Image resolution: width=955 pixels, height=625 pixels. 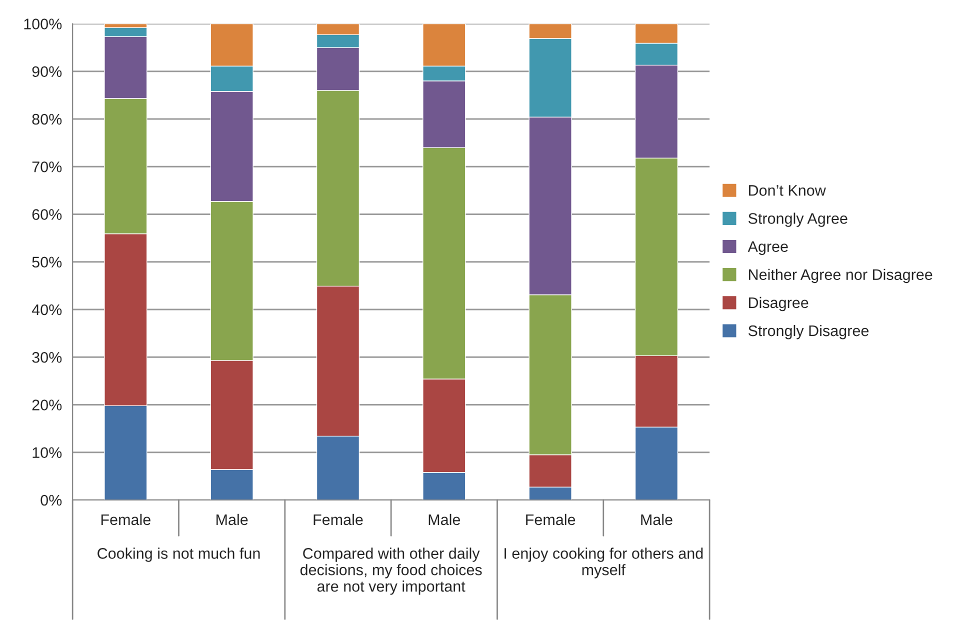 What do you see at coordinates (43, 24) in the screenshot?
I see `y-tick-label: 100%` at bounding box center [43, 24].